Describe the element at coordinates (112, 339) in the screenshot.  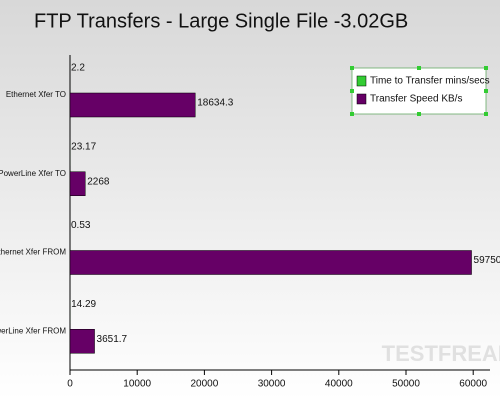
I see `value-label: 3651.7` at that location.